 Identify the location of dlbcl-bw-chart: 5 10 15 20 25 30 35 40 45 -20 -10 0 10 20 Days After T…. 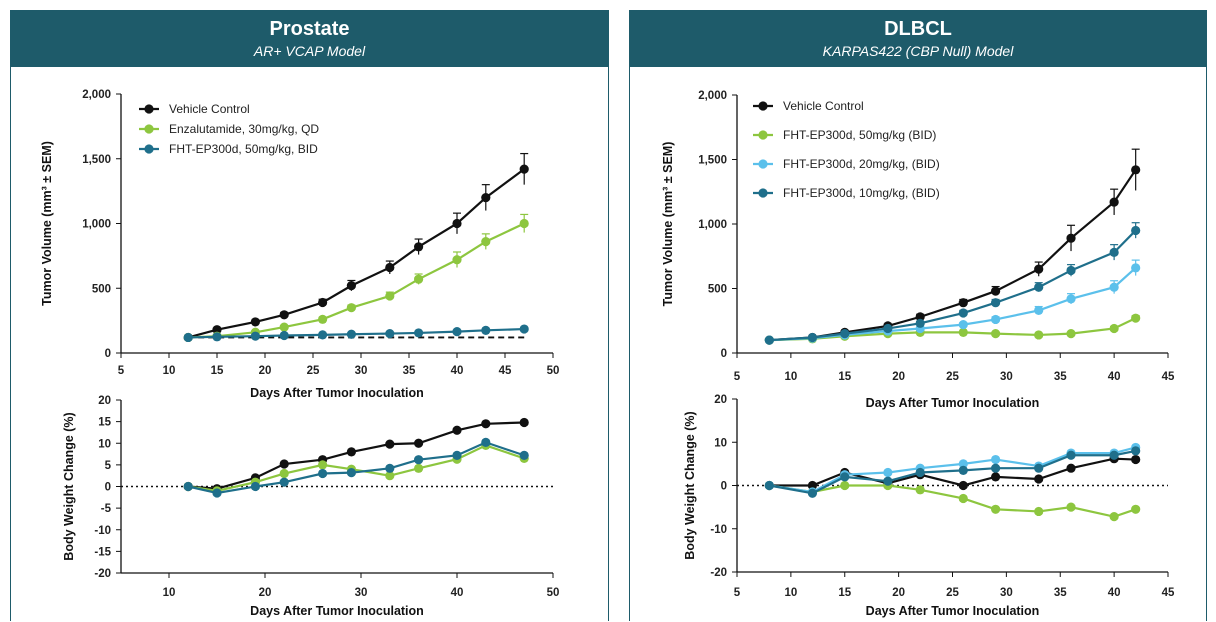
(929, 506).